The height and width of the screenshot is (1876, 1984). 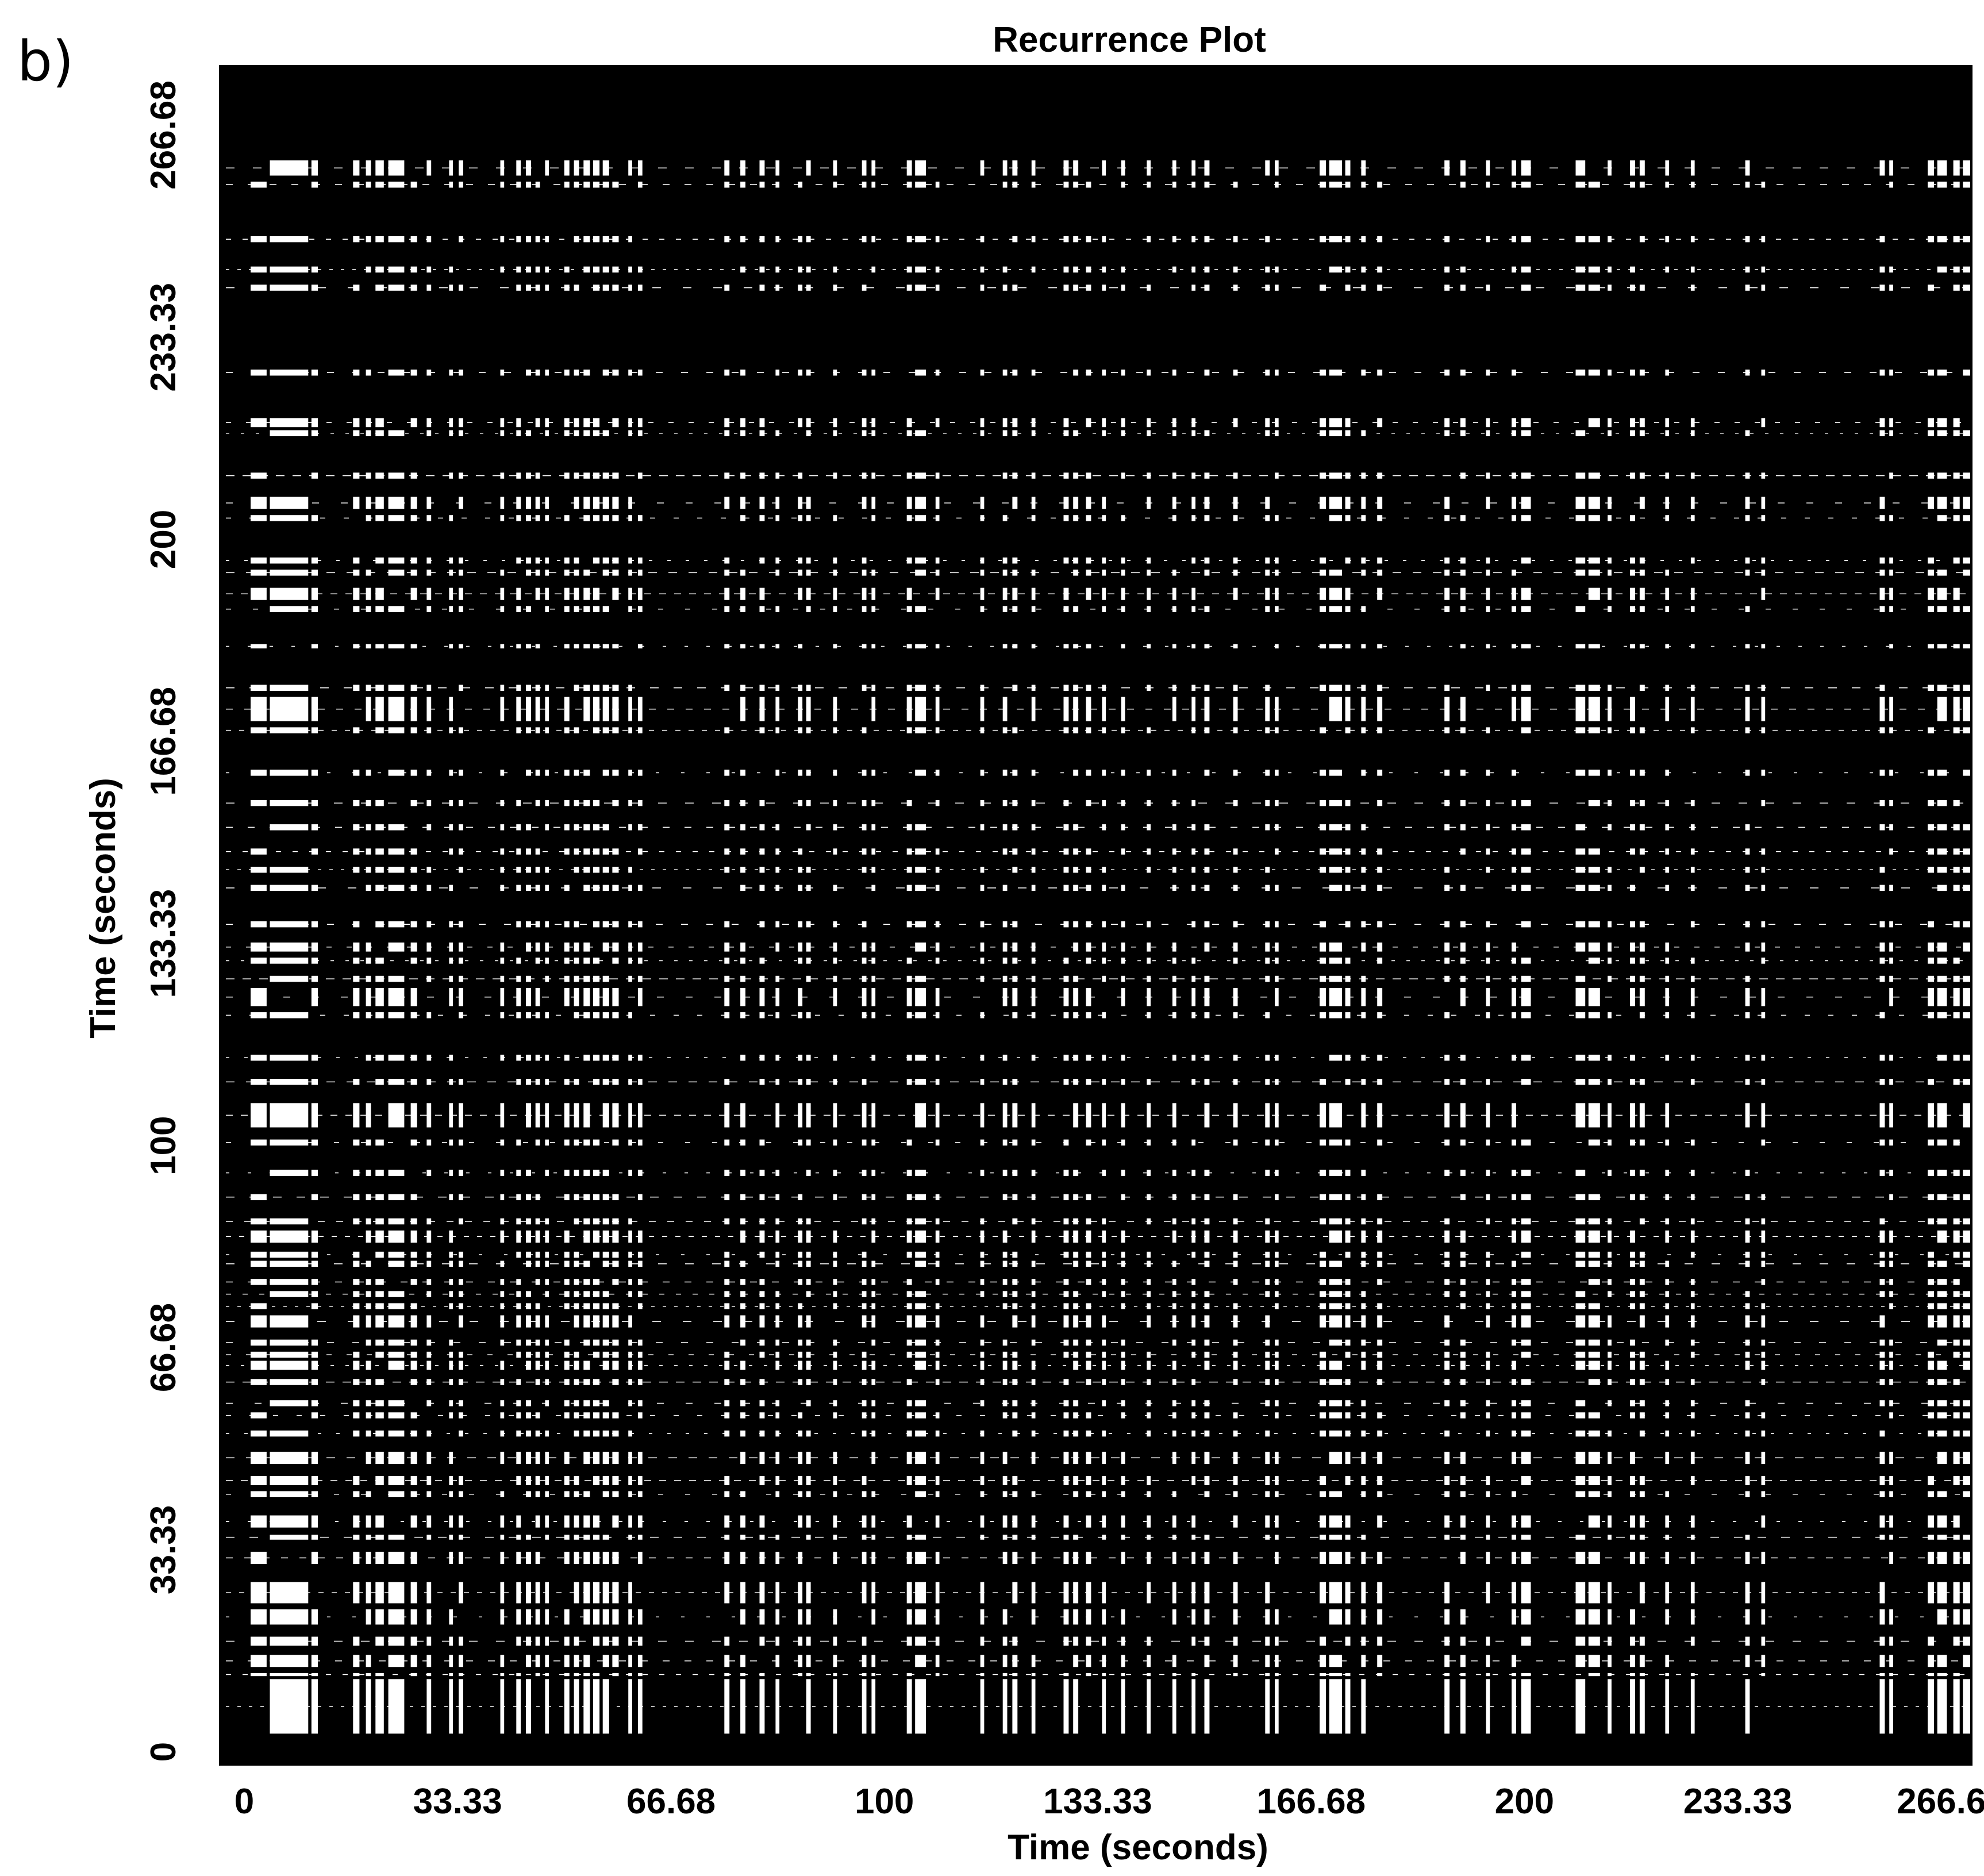 I want to click on x-tick-label: 166.68, so click(x=1311, y=1801).